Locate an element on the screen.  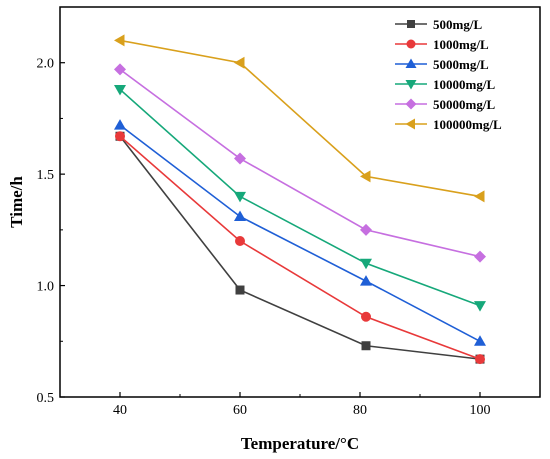
y-tick-label: 0.5 is located at coordinates (46, 398).